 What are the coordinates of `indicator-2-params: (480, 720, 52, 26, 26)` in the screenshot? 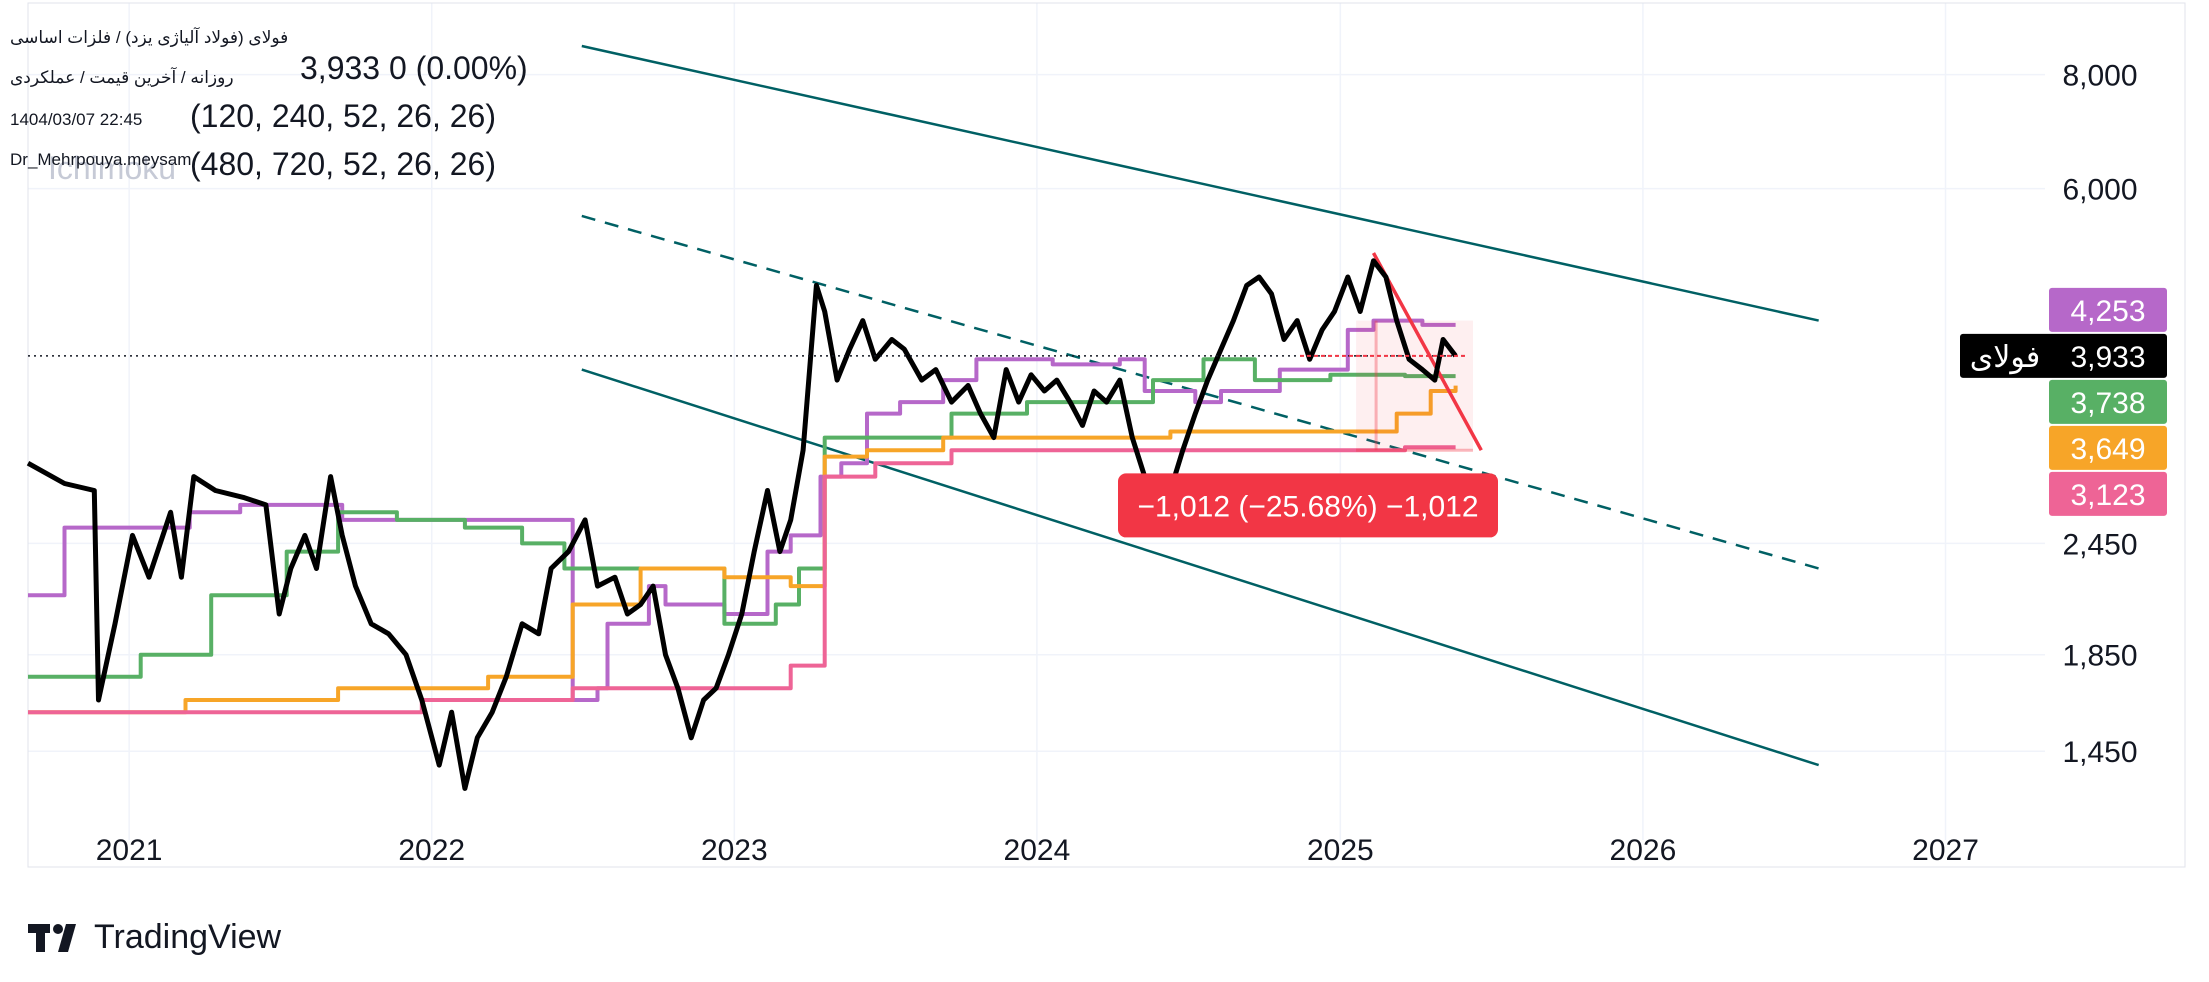 It's located at (343, 164).